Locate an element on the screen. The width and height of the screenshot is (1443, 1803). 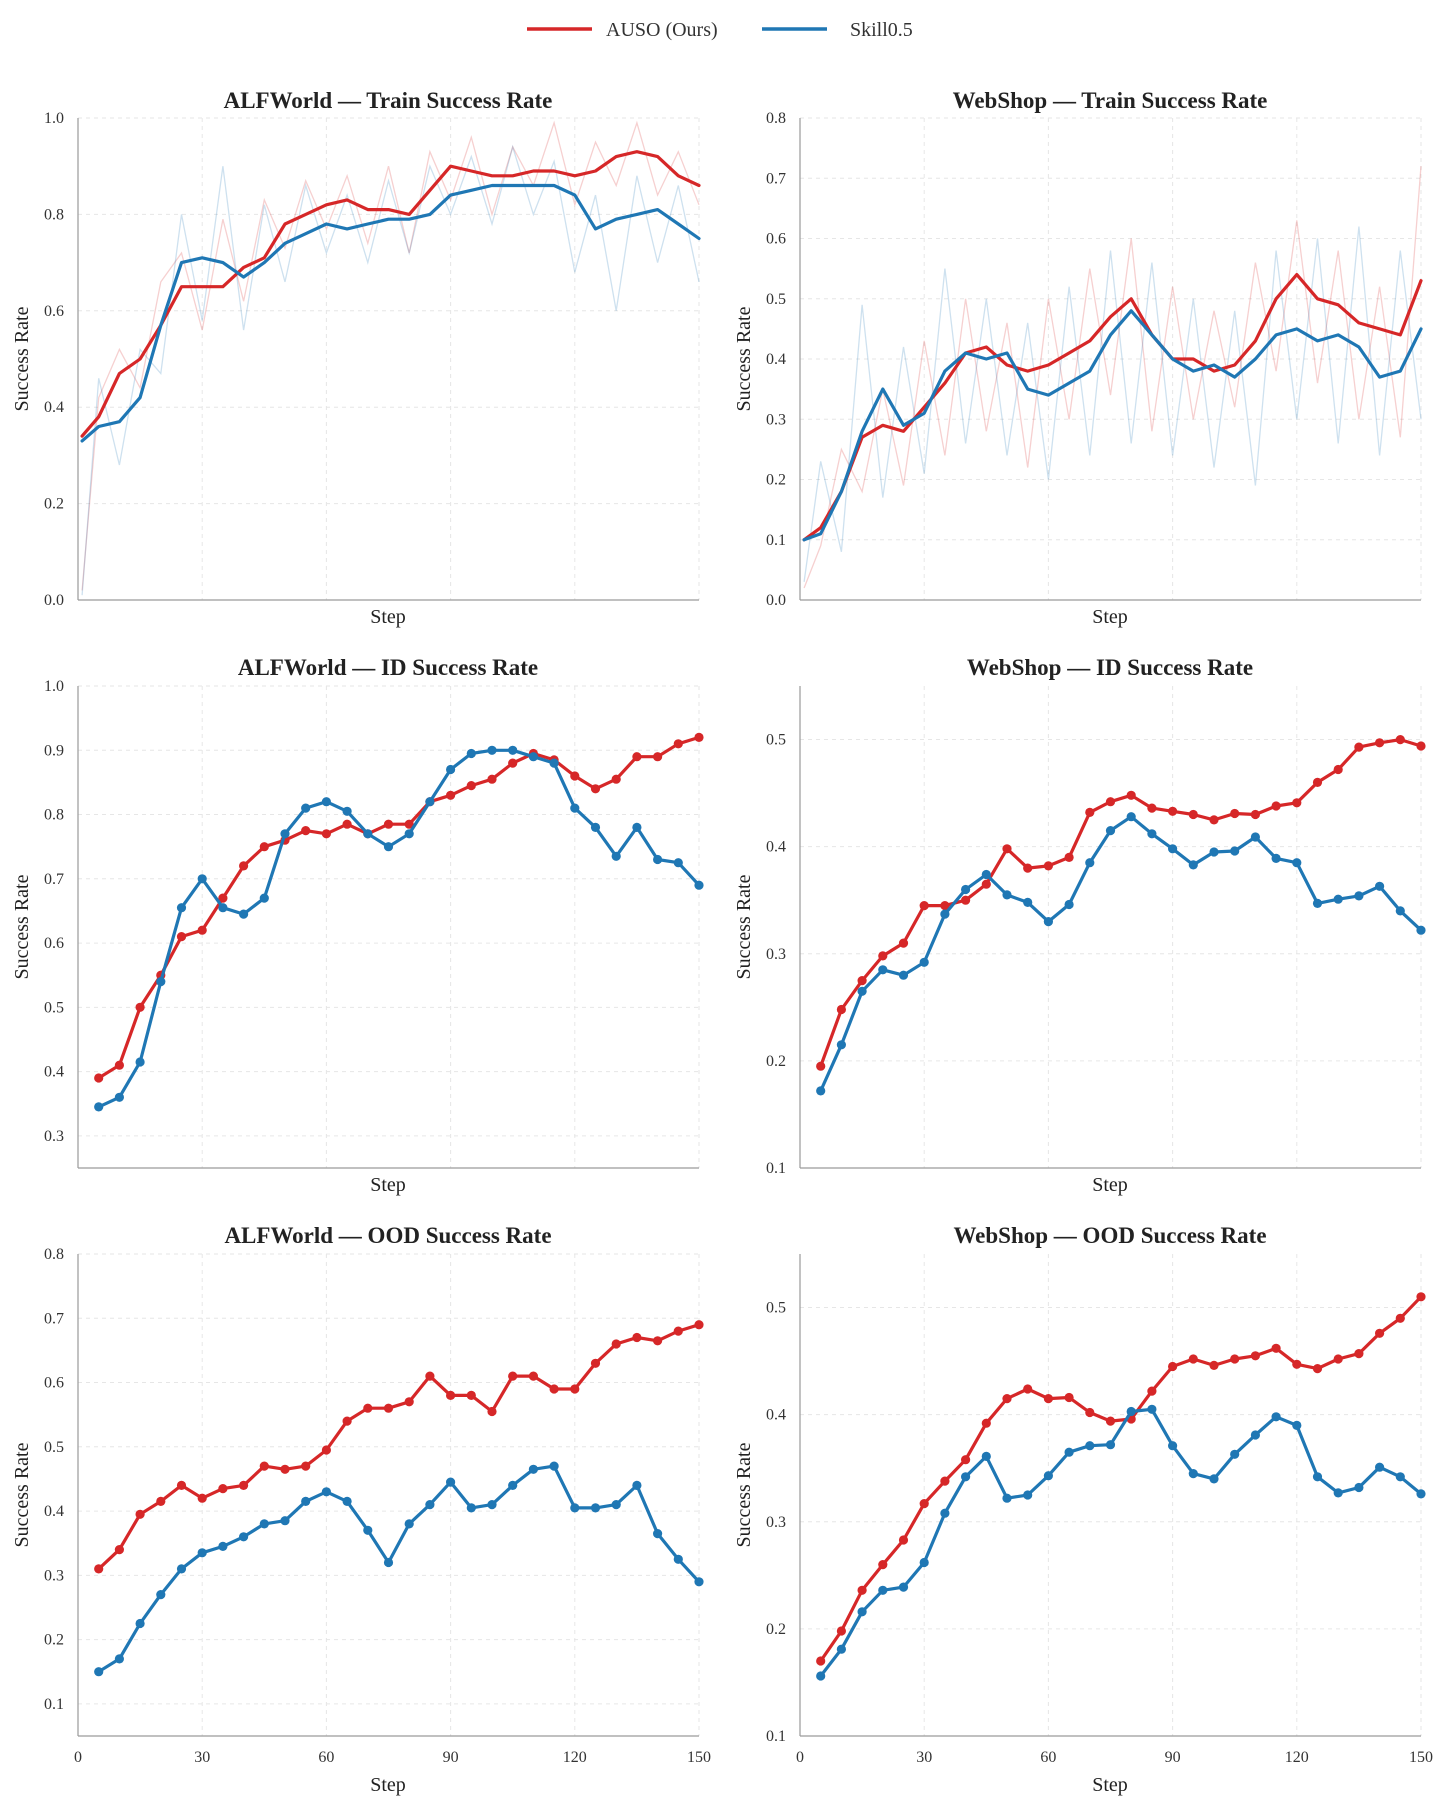
x-tick-label: 30 is located at coordinates (924, 1757).